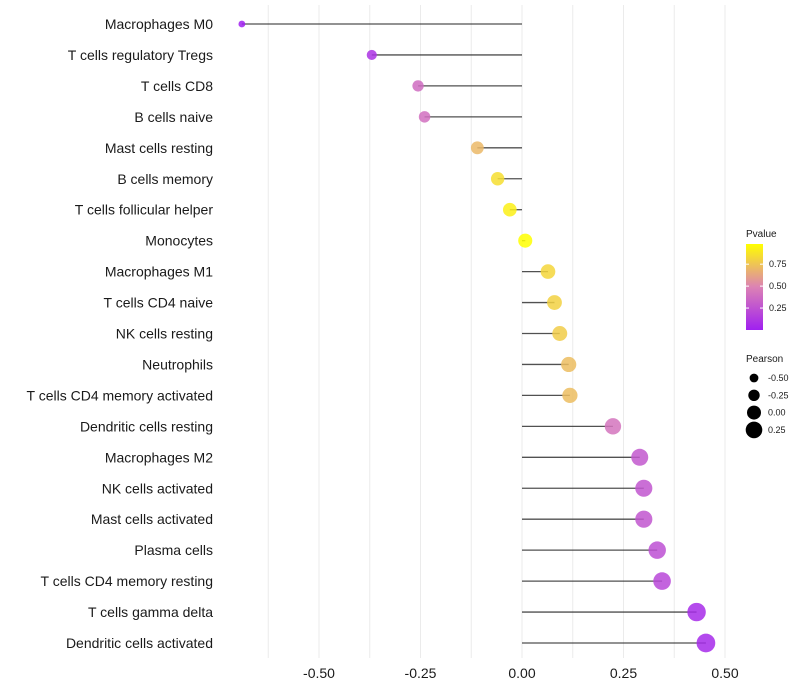 The width and height of the screenshot is (800, 700). Describe the element at coordinates (159, 148) in the screenshot. I see `y-axis-label: Mast cells resting` at that location.